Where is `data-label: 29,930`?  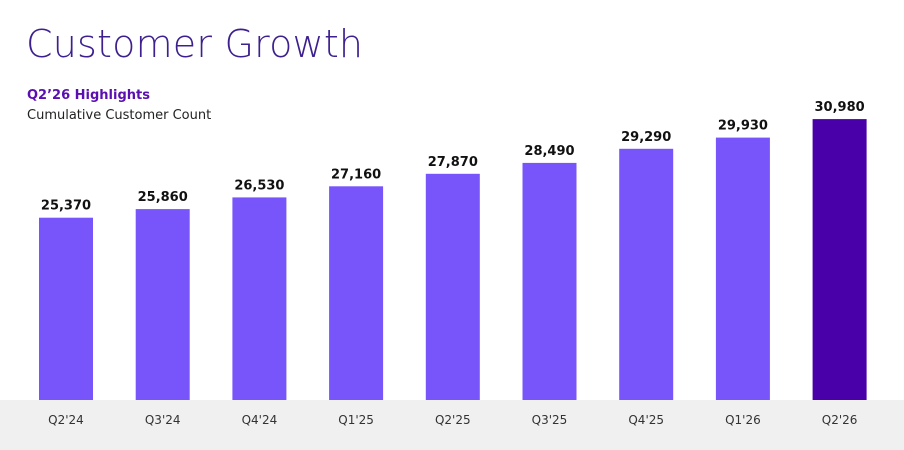
data-label: 29,930 is located at coordinates (743, 126).